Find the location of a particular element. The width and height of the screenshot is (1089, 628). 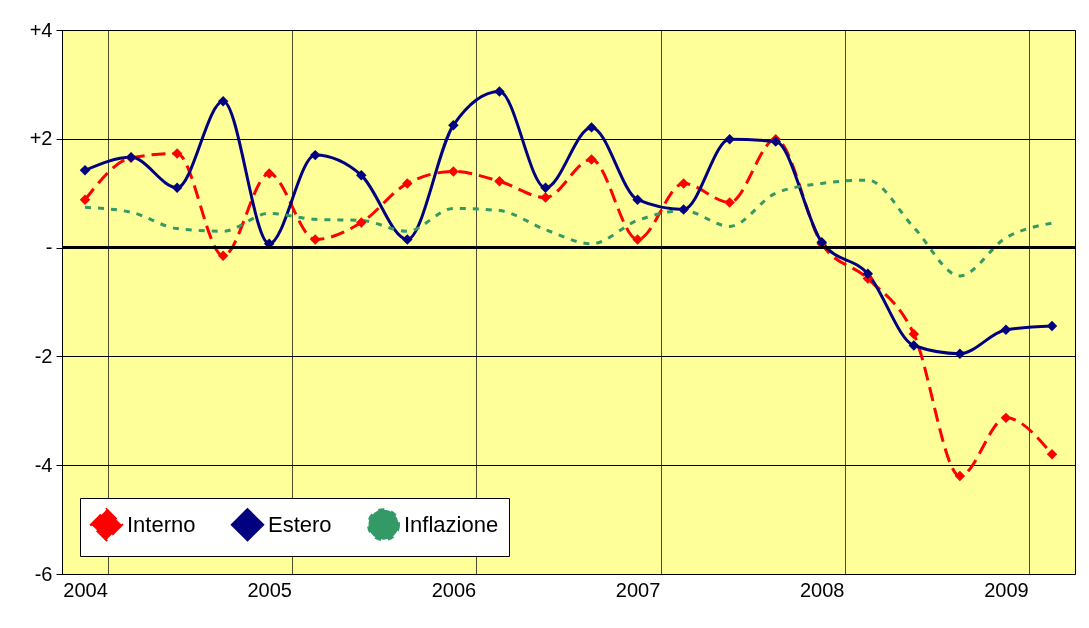

y-tick-label: -6 is located at coordinates (43, 573).